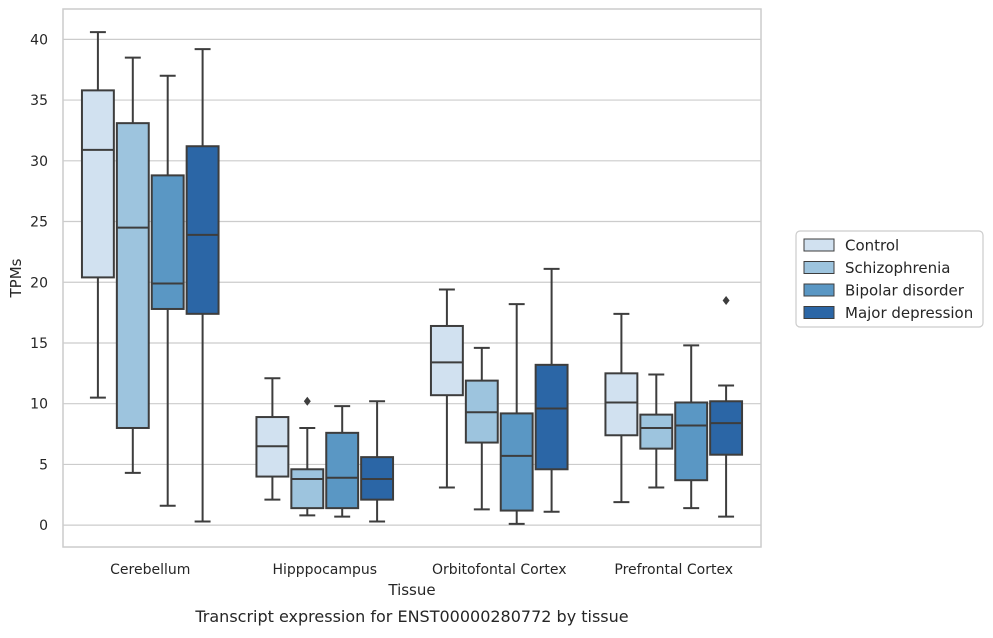  Describe the element at coordinates (324, 570) in the screenshot. I see `x-tick-label: Hipppocampus` at that location.